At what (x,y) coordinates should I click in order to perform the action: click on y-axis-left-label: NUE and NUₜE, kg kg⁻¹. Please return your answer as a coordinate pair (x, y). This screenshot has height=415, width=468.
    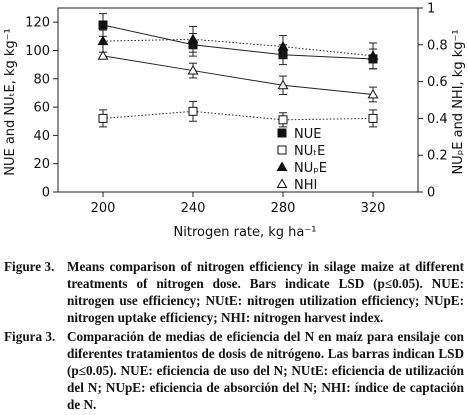
    Looking at the image, I should click on (10, 102).